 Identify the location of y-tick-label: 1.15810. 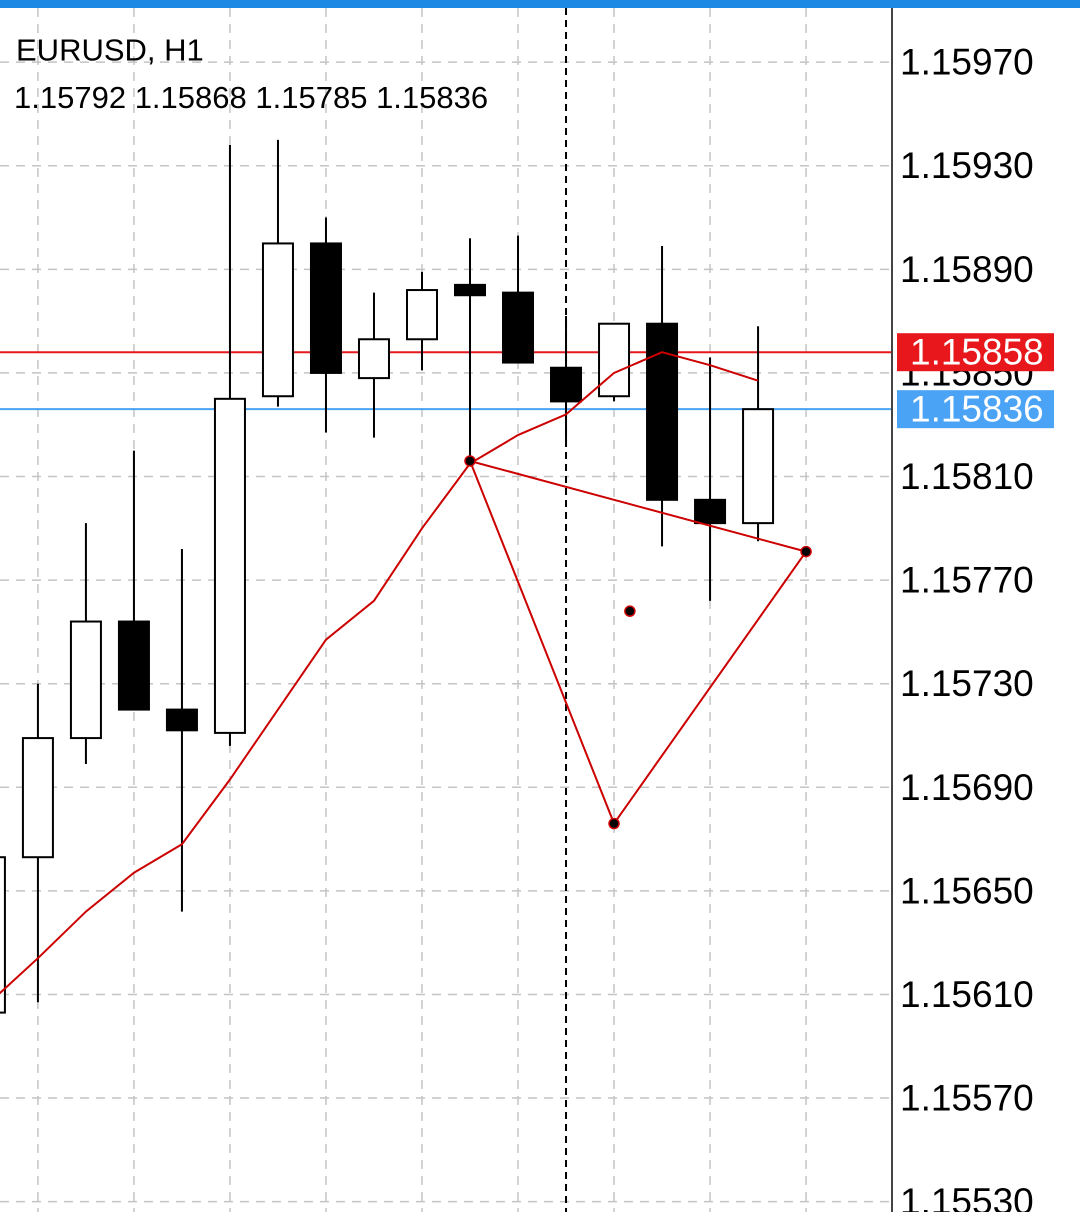
(967, 476).